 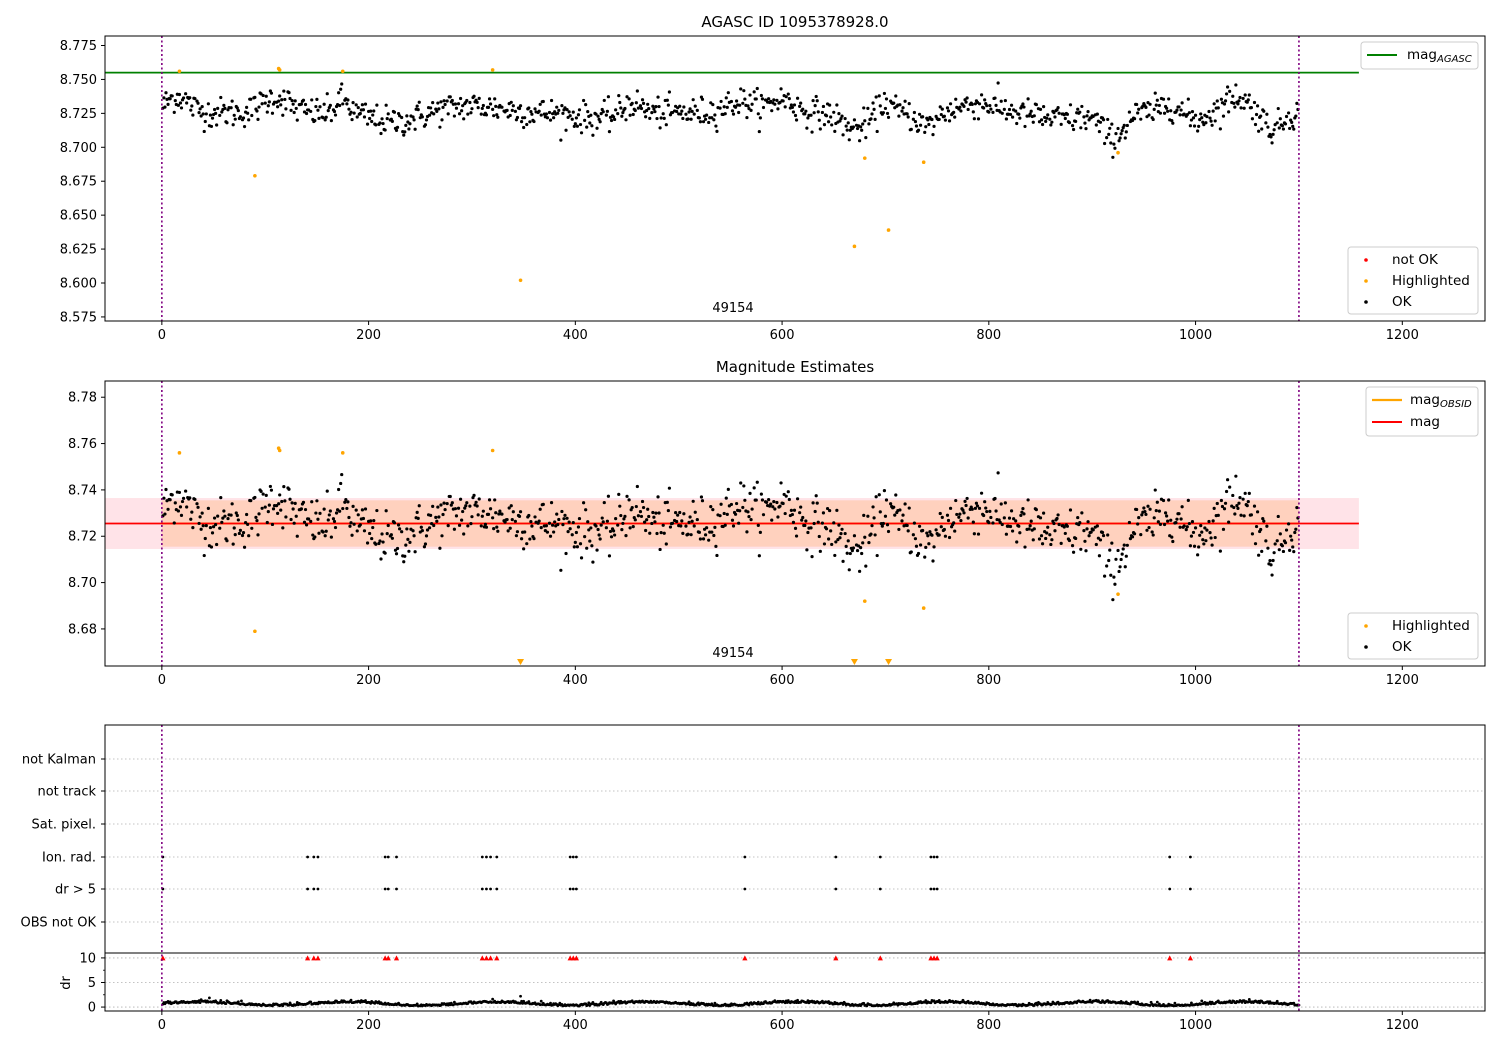 I want to click on y-tick-label: 8.600, so click(x=78, y=284).